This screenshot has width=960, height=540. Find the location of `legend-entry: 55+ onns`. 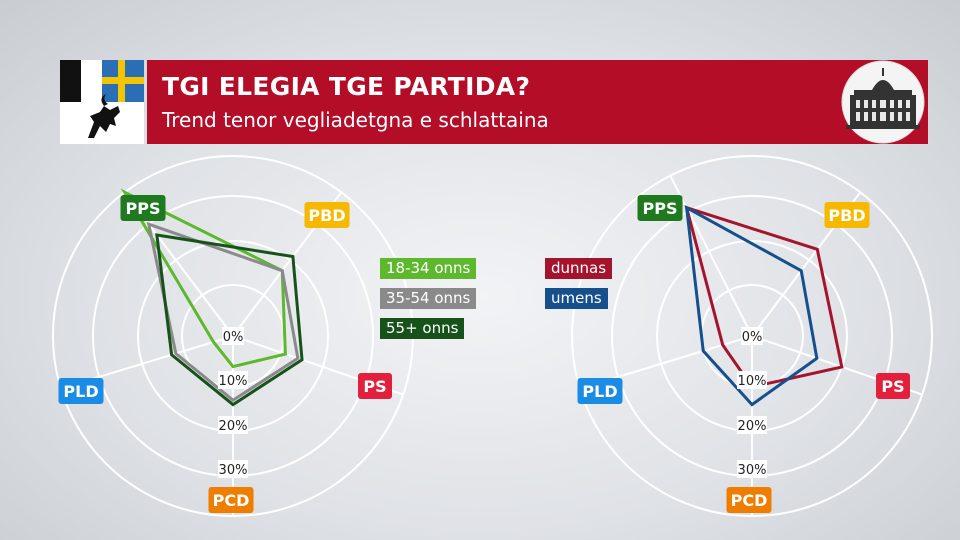

legend-entry: 55+ onns is located at coordinates (422, 328).